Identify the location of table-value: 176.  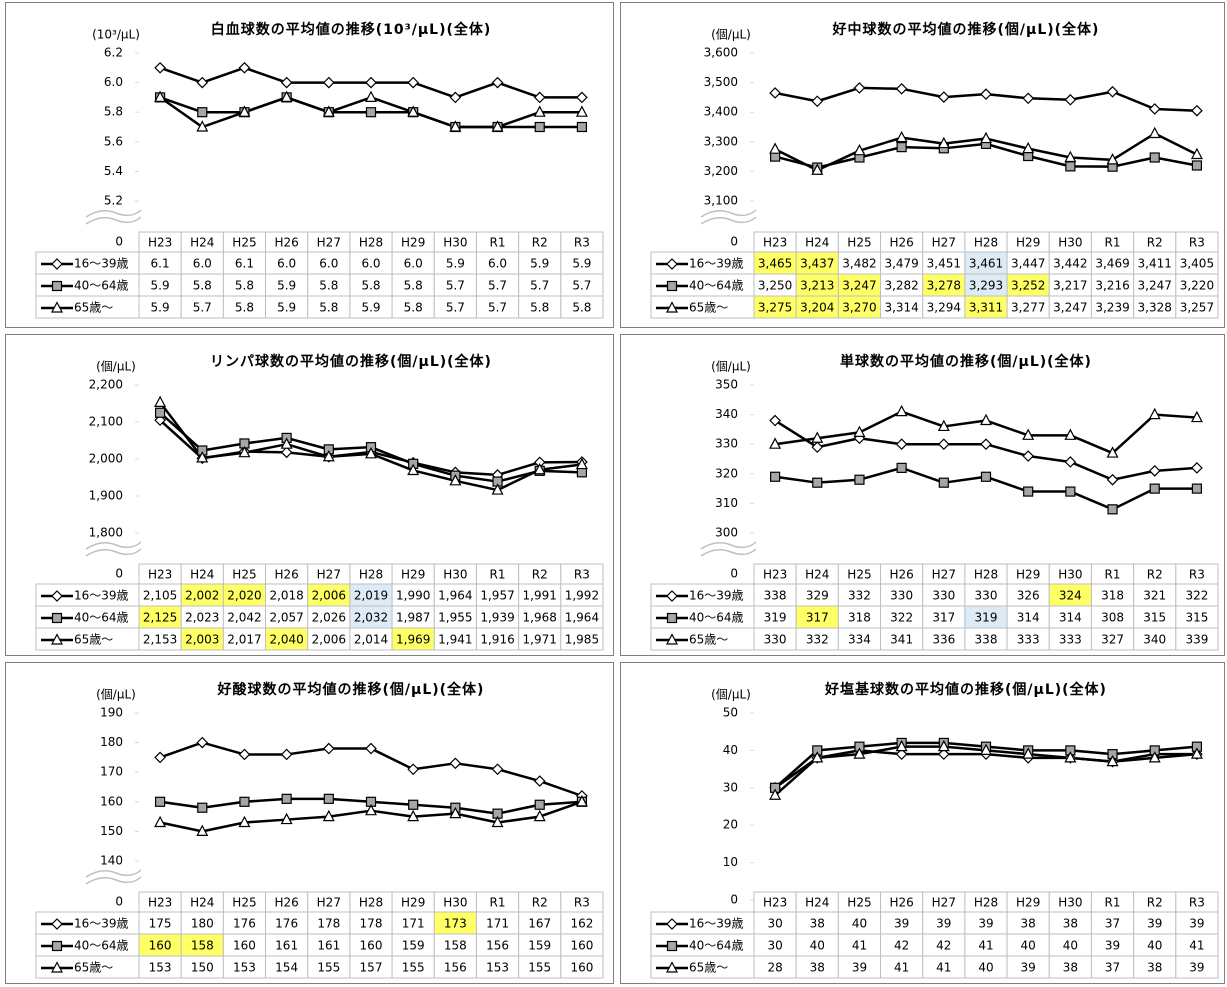
(286, 924).